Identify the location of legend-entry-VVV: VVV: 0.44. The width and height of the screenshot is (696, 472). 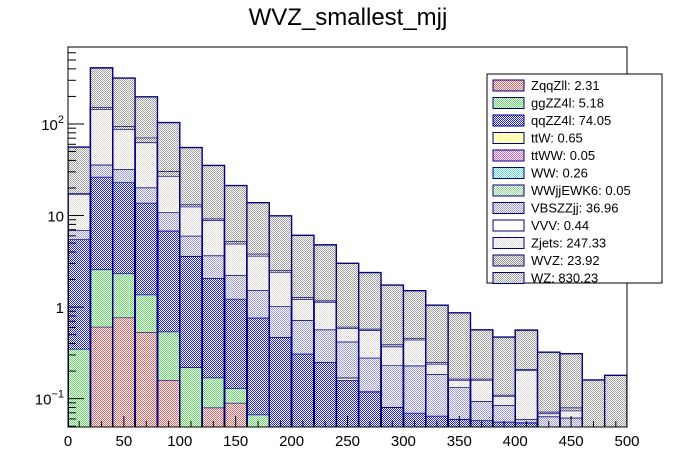
(540, 225).